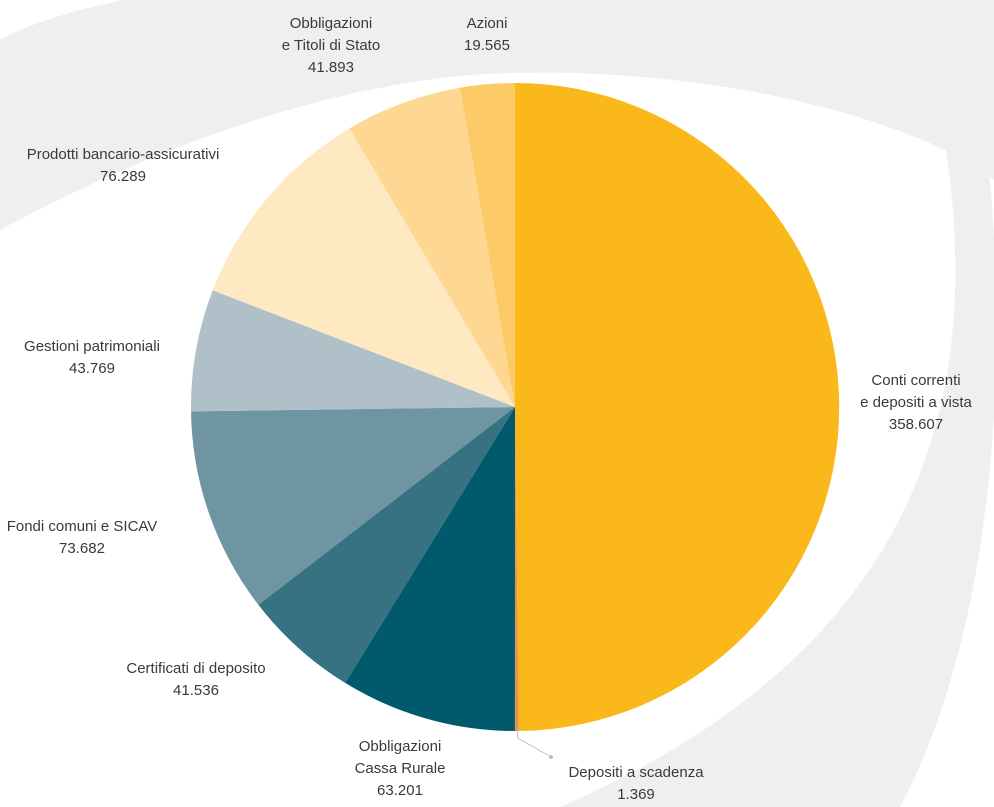 This screenshot has width=994, height=807. What do you see at coordinates (82, 548) in the screenshot?
I see `slice-value: 73.682` at bounding box center [82, 548].